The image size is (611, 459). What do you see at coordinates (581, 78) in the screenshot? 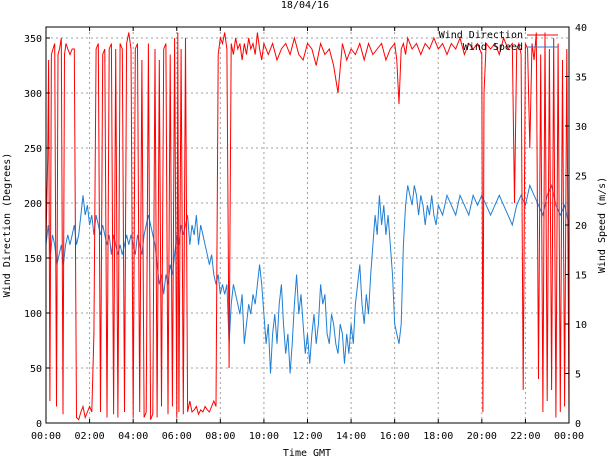
I see `y-right-tick-label: 35` at bounding box center [581, 78].